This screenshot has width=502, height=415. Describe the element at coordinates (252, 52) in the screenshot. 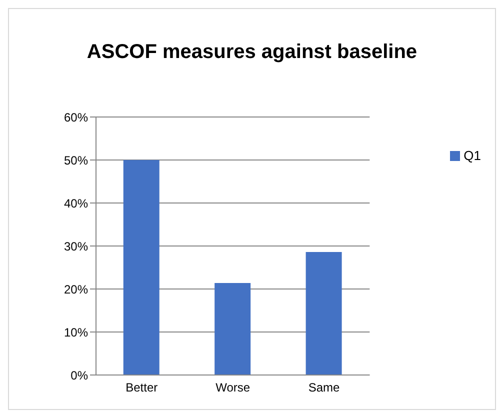

I see `chart-title: ASCOF measures against baseline` at that location.